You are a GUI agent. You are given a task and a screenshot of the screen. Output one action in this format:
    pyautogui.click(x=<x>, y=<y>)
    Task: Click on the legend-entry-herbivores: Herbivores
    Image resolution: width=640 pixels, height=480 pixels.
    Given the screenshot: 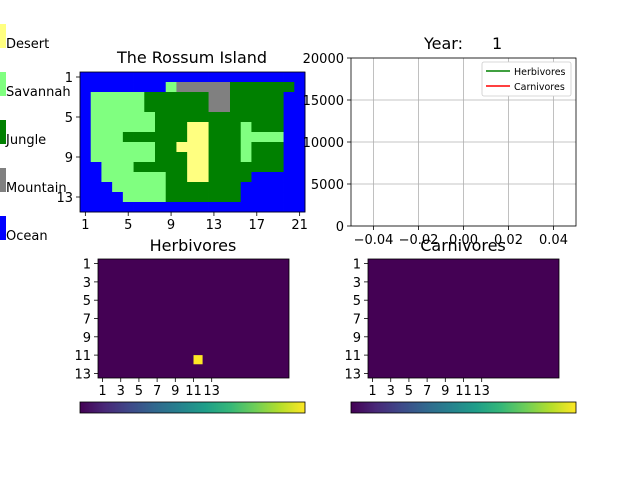 What is the action you would take?
    pyautogui.click(x=540, y=72)
    